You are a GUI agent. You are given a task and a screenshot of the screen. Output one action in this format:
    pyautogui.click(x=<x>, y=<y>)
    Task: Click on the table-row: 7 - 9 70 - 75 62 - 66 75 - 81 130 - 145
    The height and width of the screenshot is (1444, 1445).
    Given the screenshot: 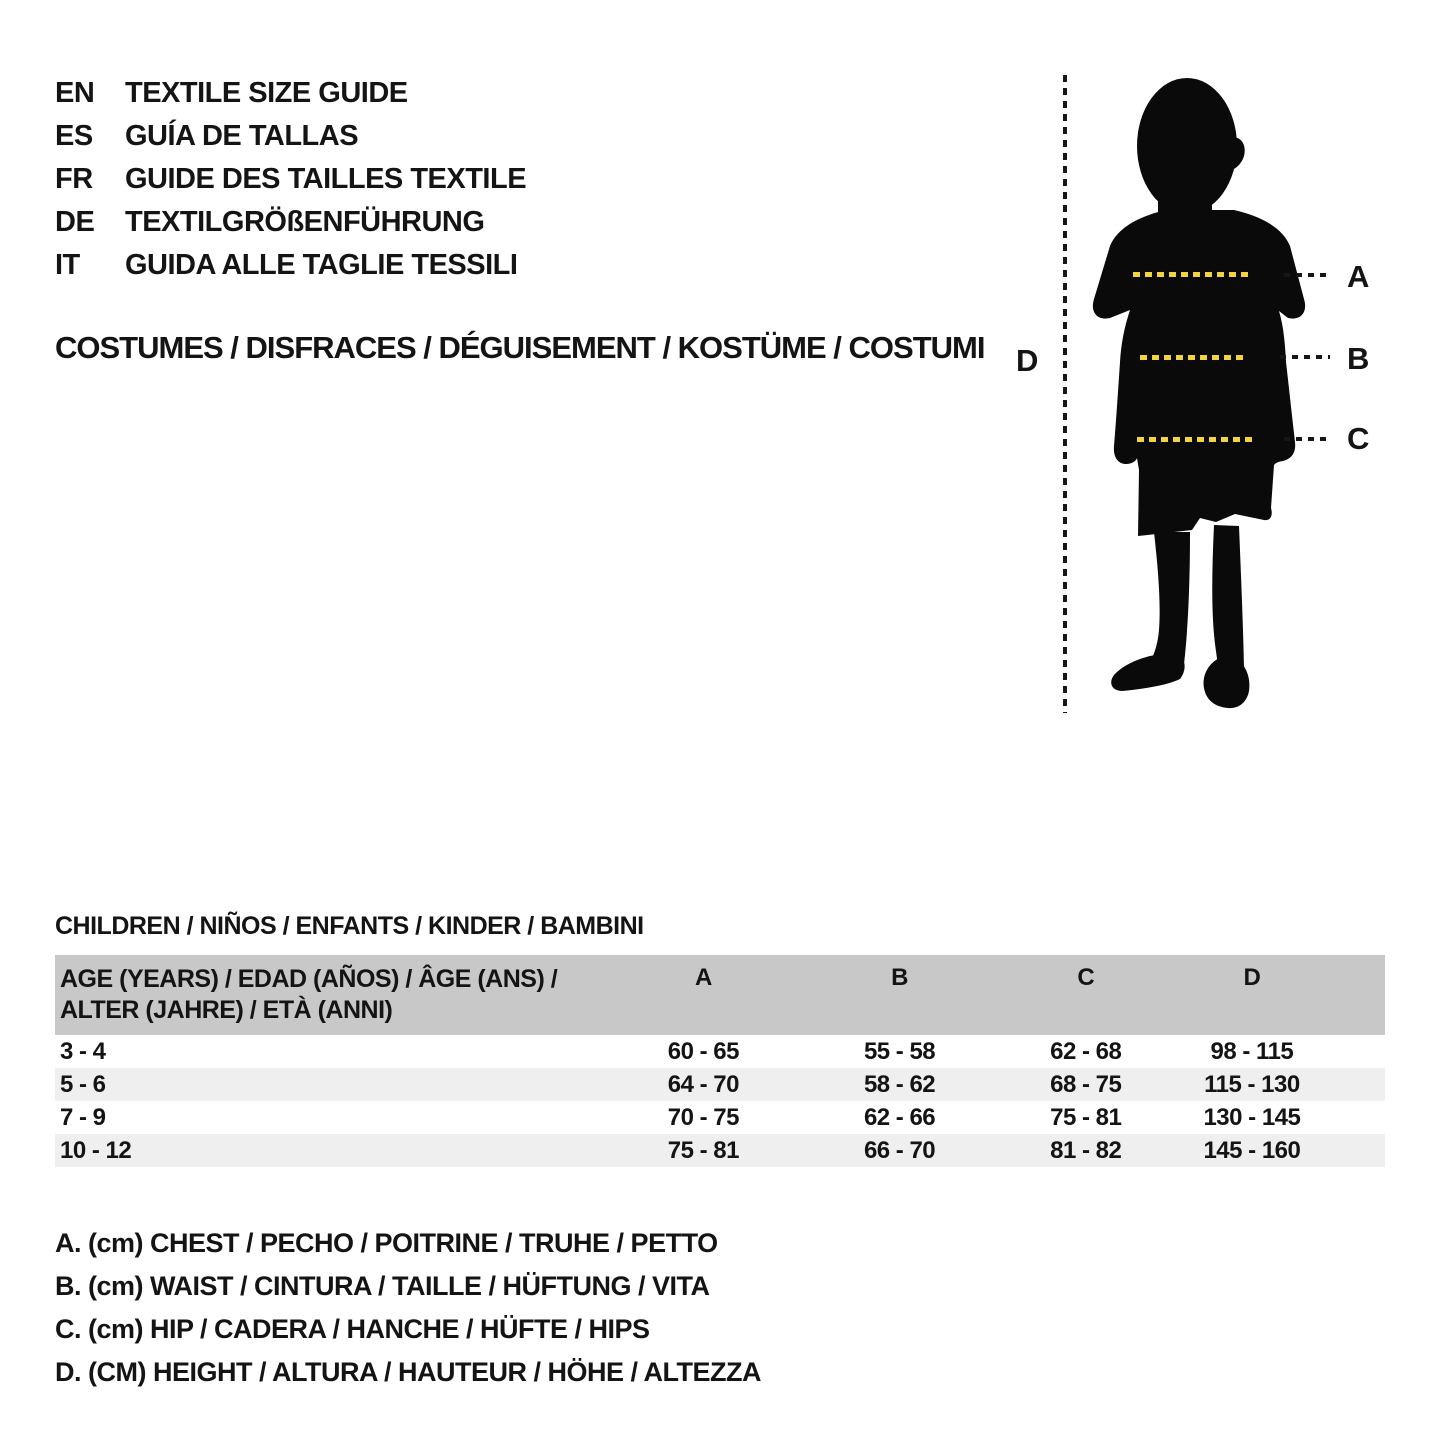 What is the action you would take?
    pyautogui.click(x=720, y=1117)
    